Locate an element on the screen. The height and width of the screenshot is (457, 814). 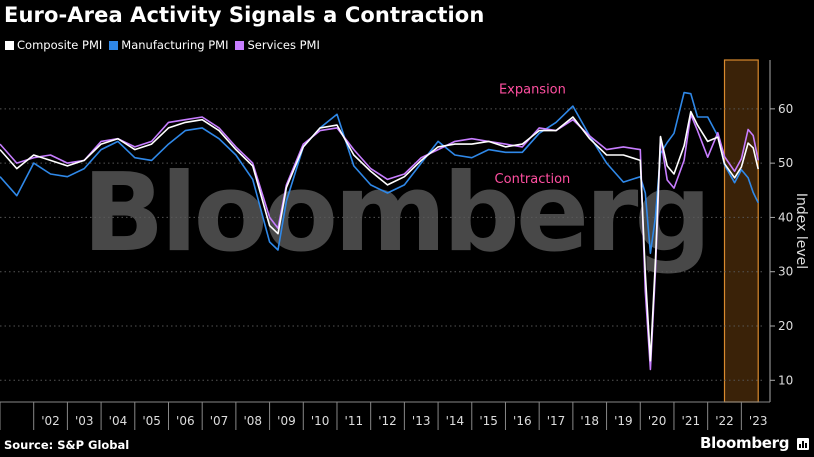
y-tick-label-30: 30 is located at coordinates (785, 272).